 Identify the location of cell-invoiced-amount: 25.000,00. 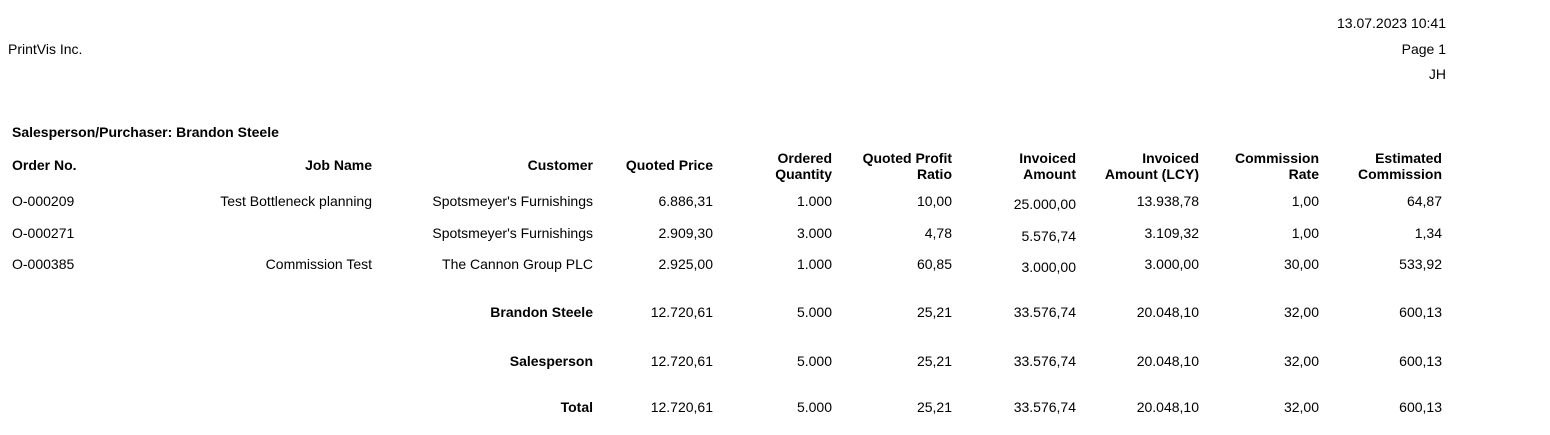
(1044, 204).